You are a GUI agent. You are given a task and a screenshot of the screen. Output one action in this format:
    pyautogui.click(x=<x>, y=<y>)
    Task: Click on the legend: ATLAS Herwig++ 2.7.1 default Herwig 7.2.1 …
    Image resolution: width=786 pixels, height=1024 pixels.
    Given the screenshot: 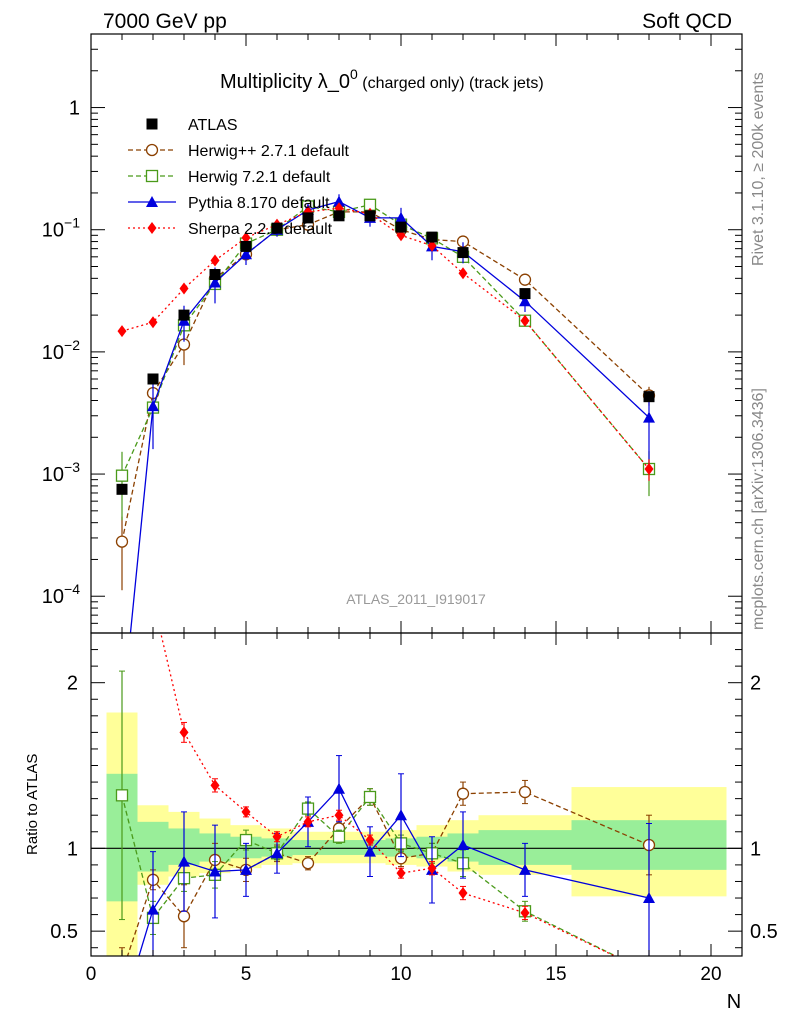 What is the action you would take?
    pyautogui.click(x=239, y=177)
    